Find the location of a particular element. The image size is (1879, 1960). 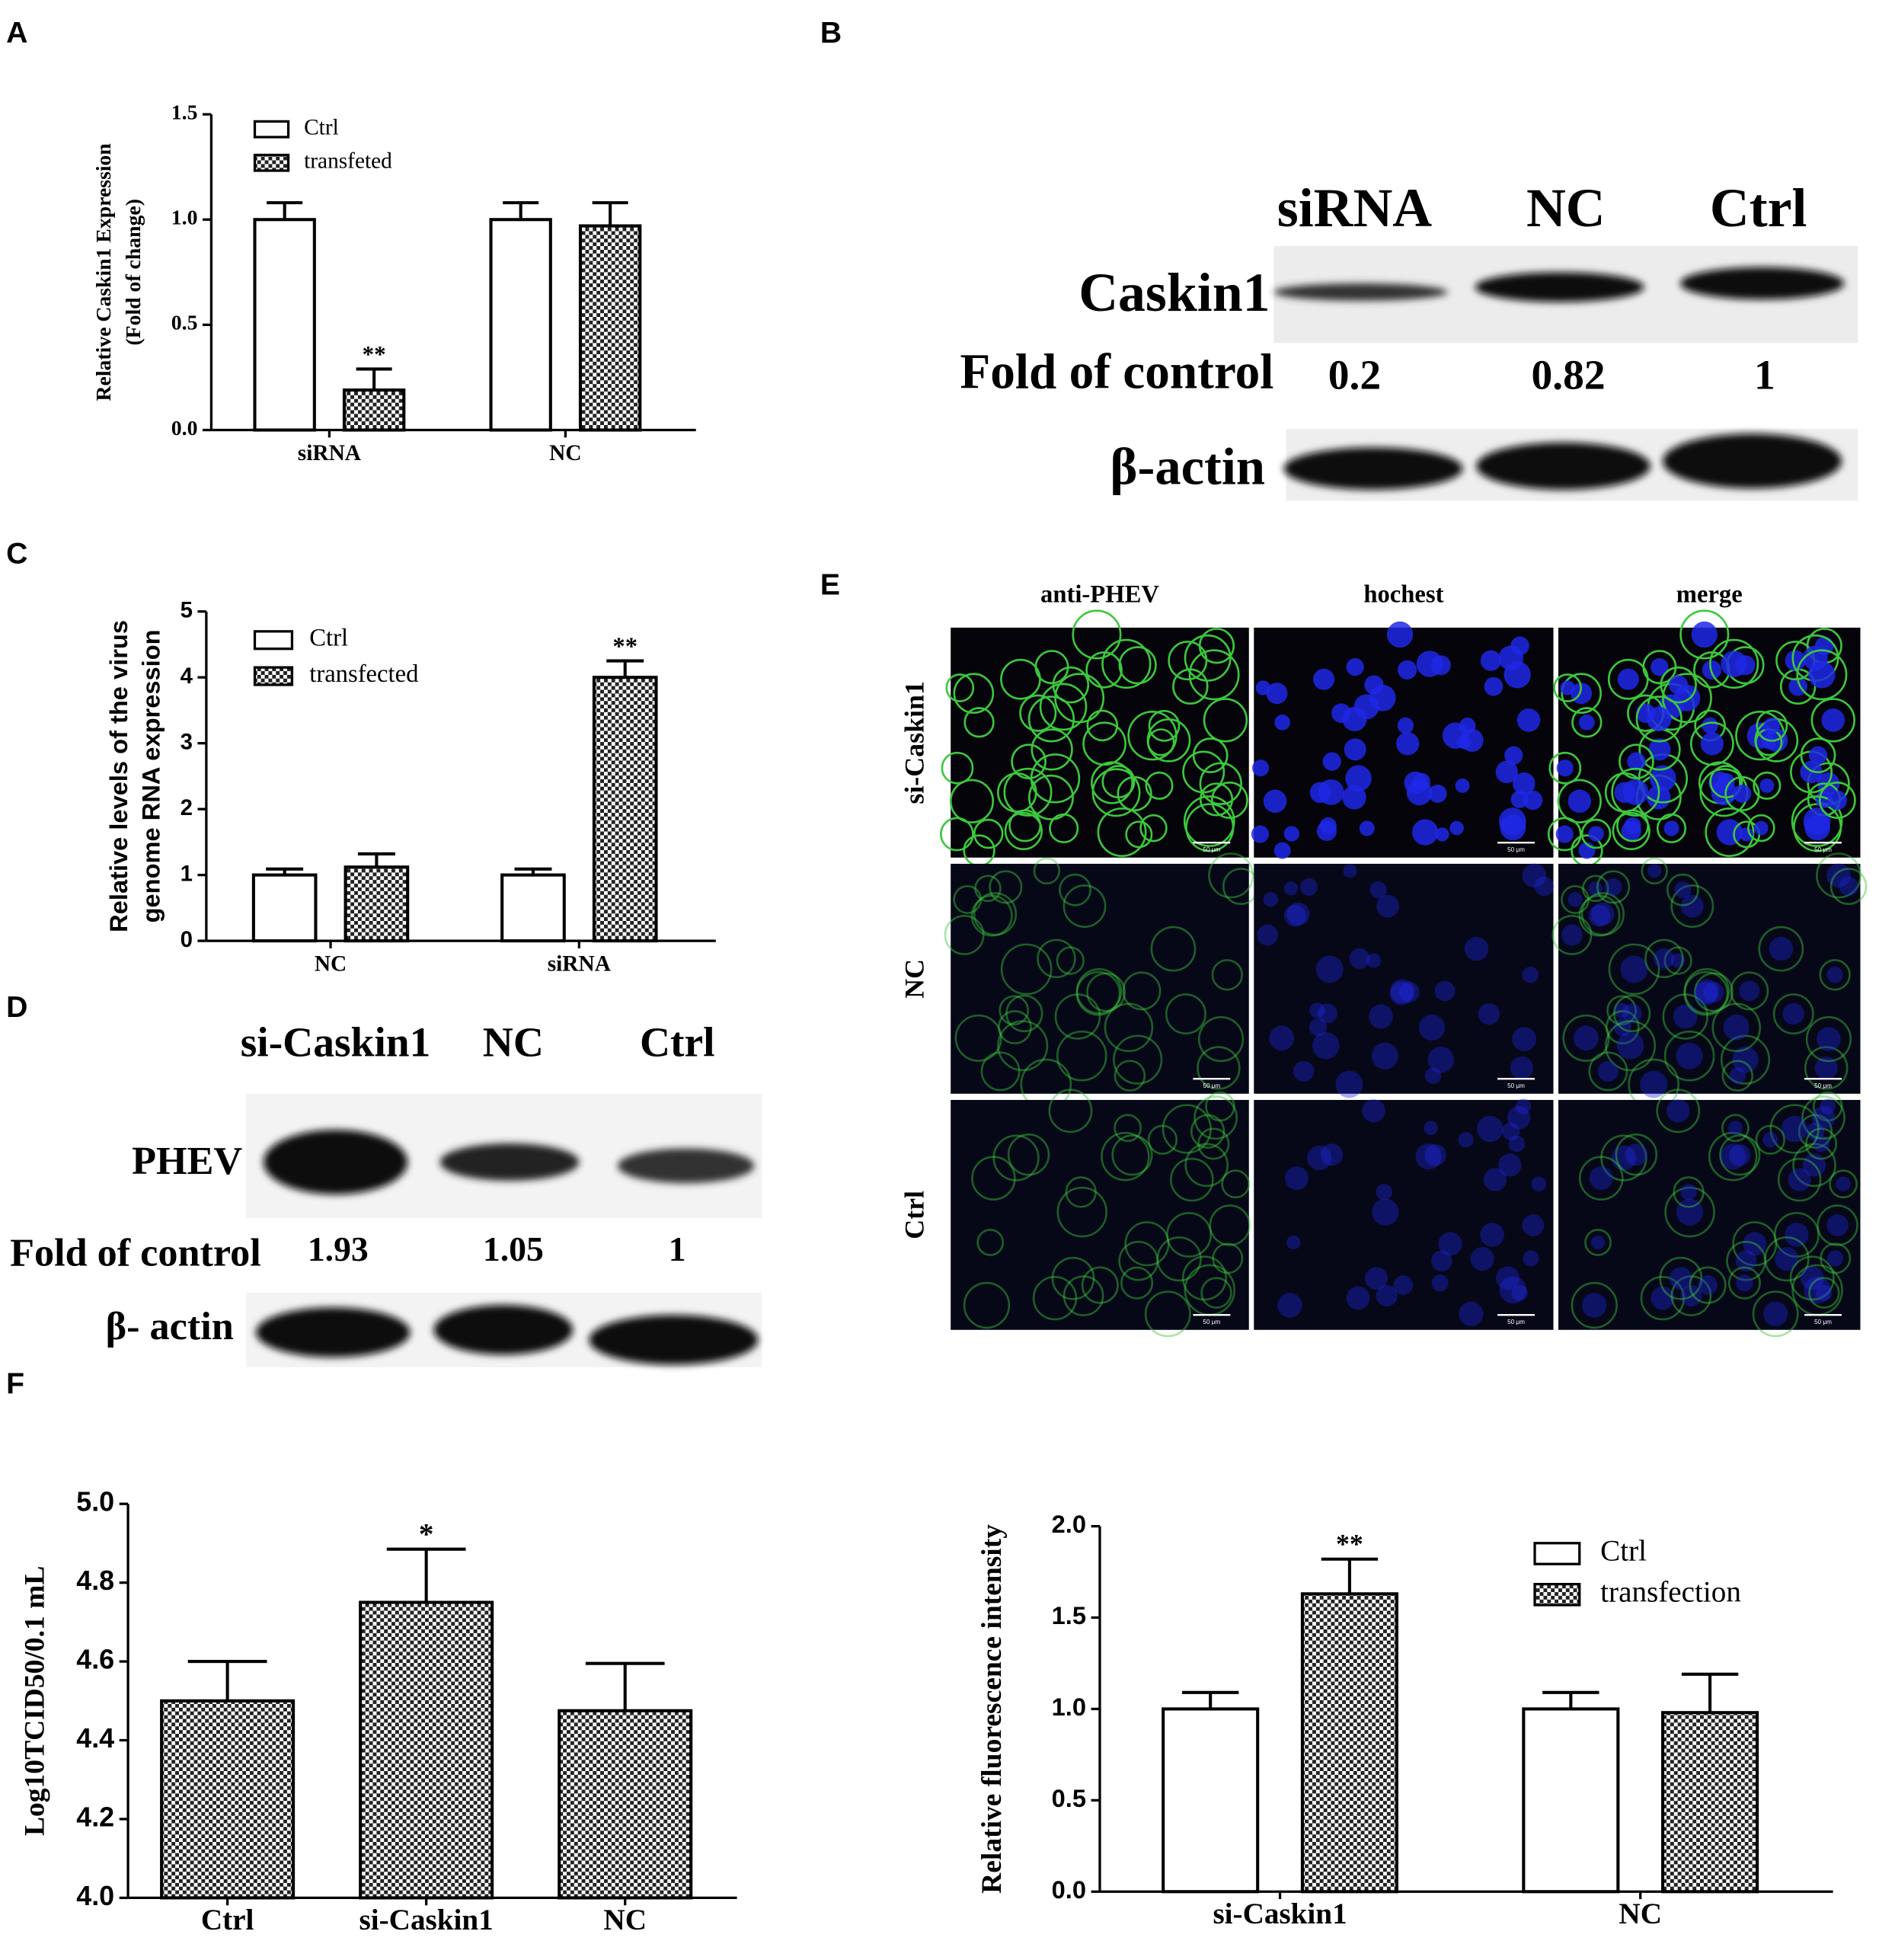

bar is located at coordinates (228, 1799).